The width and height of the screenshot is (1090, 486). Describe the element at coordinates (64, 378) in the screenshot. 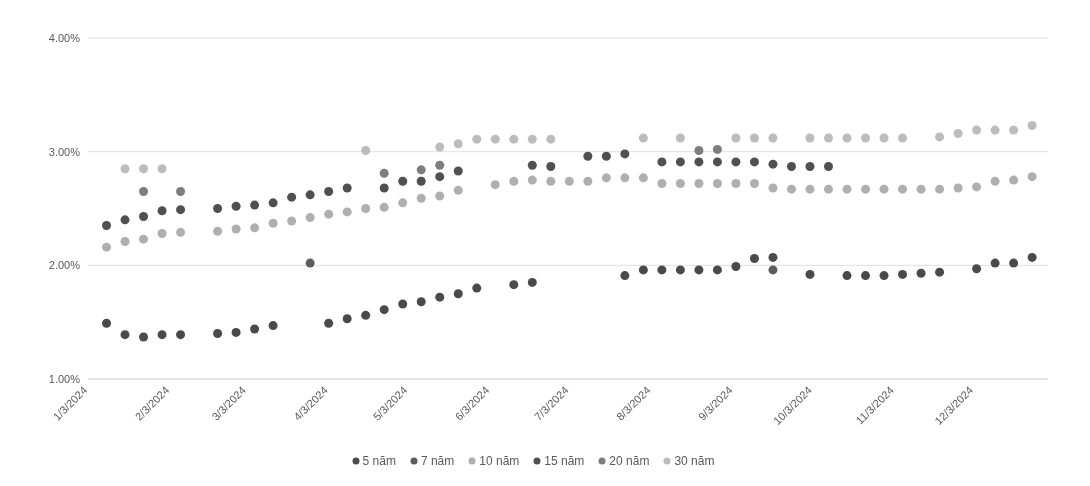

I see `y-tick-label: 1.00%` at that location.